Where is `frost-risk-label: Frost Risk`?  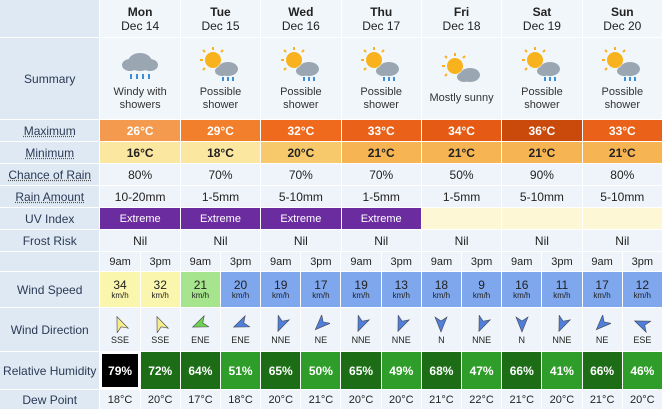 frost-risk-label: Frost Risk is located at coordinates (50, 241).